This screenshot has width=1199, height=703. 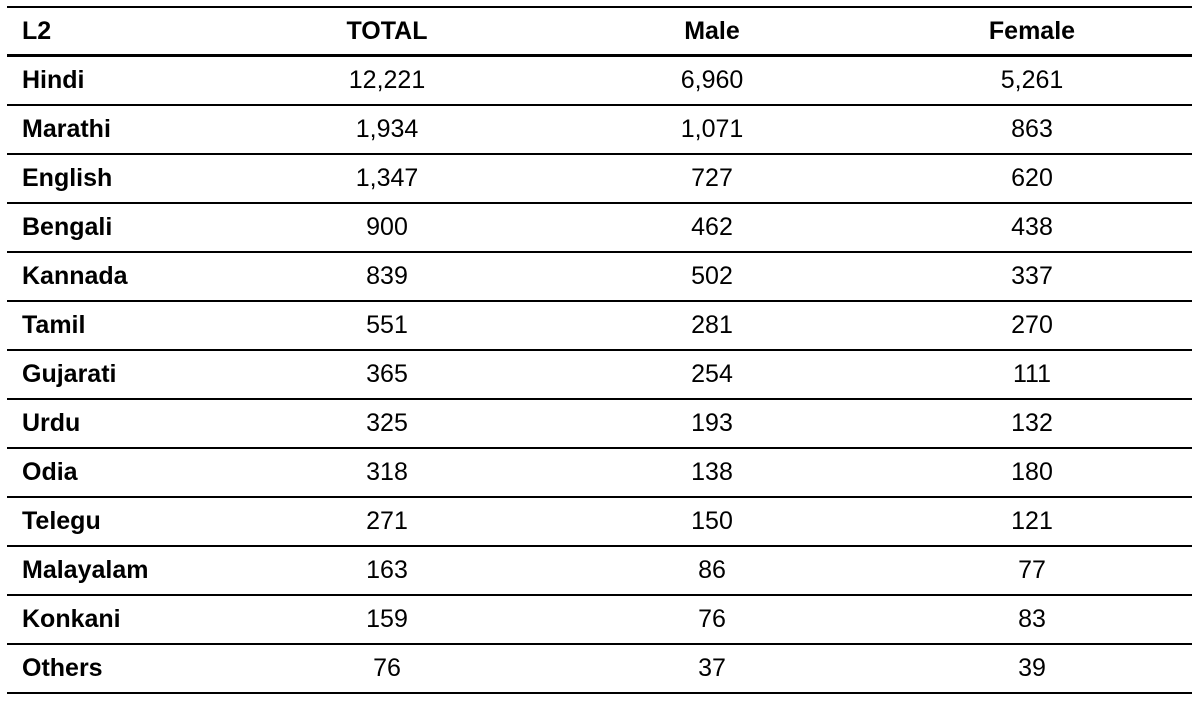 I want to click on cell-female: 77, so click(x=1032, y=571).